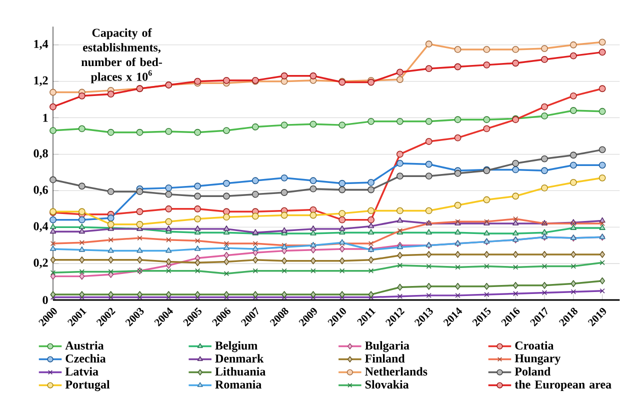 The height and width of the screenshot is (412, 627). Describe the element at coordinates (240, 371) in the screenshot. I see `legend-label: Lithuania` at that location.